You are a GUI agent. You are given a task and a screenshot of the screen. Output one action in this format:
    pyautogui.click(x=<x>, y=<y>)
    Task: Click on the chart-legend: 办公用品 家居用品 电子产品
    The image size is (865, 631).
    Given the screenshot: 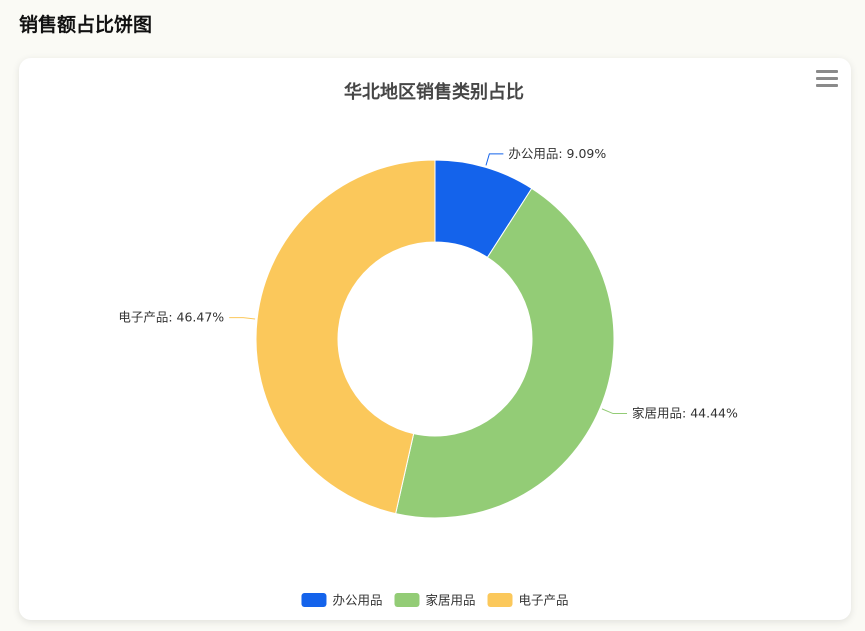 What is the action you would take?
    pyautogui.click(x=435, y=600)
    